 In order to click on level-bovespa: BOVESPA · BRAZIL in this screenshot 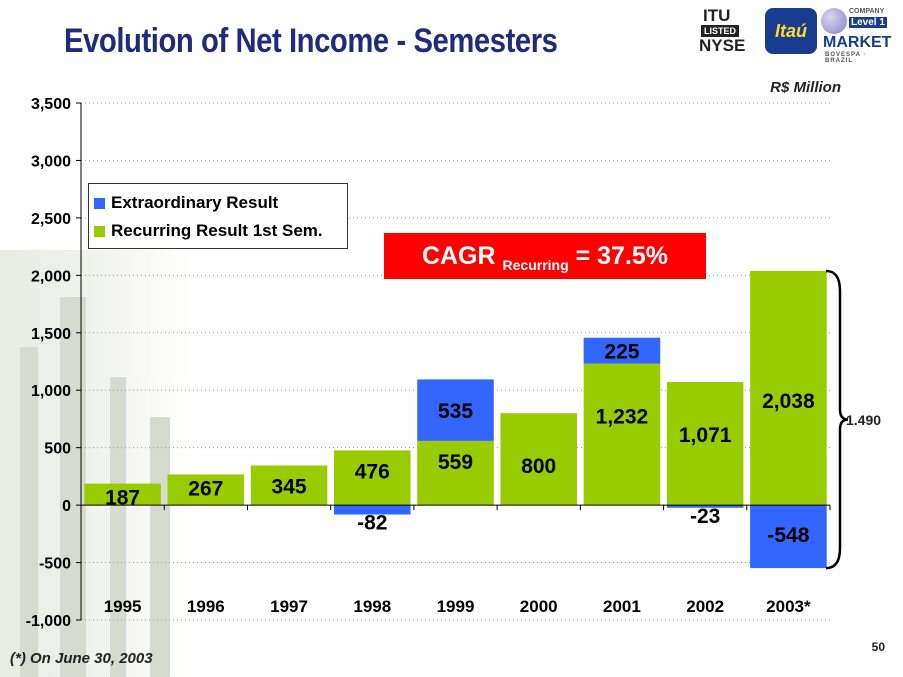, I will do `click(846, 58)`.